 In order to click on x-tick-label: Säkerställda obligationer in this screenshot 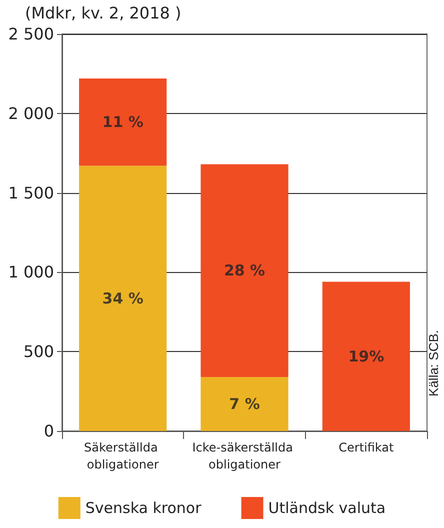, I will do `click(123, 456)`.